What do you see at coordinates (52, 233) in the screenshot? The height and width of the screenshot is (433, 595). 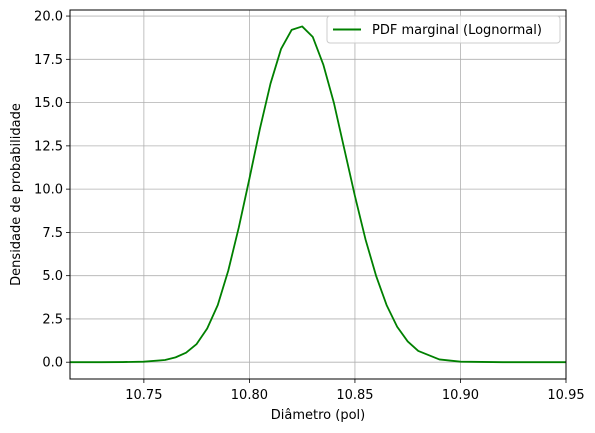 I see `y-tick-label: 7.5` at bounding box center [52, 233].